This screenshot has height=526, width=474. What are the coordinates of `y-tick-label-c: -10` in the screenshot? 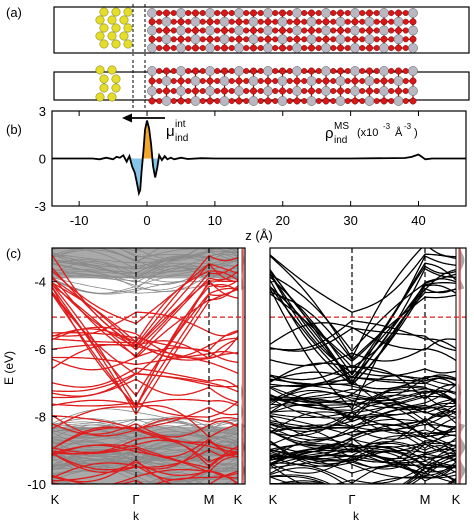 It's located at (36, 484).